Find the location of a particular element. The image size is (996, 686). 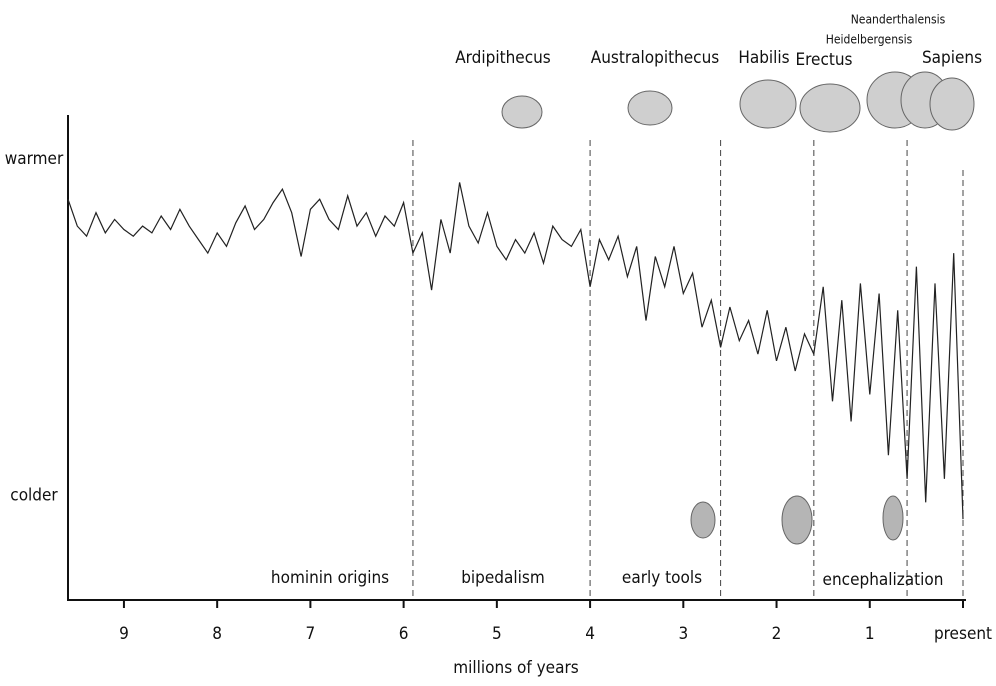

x-tick-label: 2 is located at coordinates (777, 634).